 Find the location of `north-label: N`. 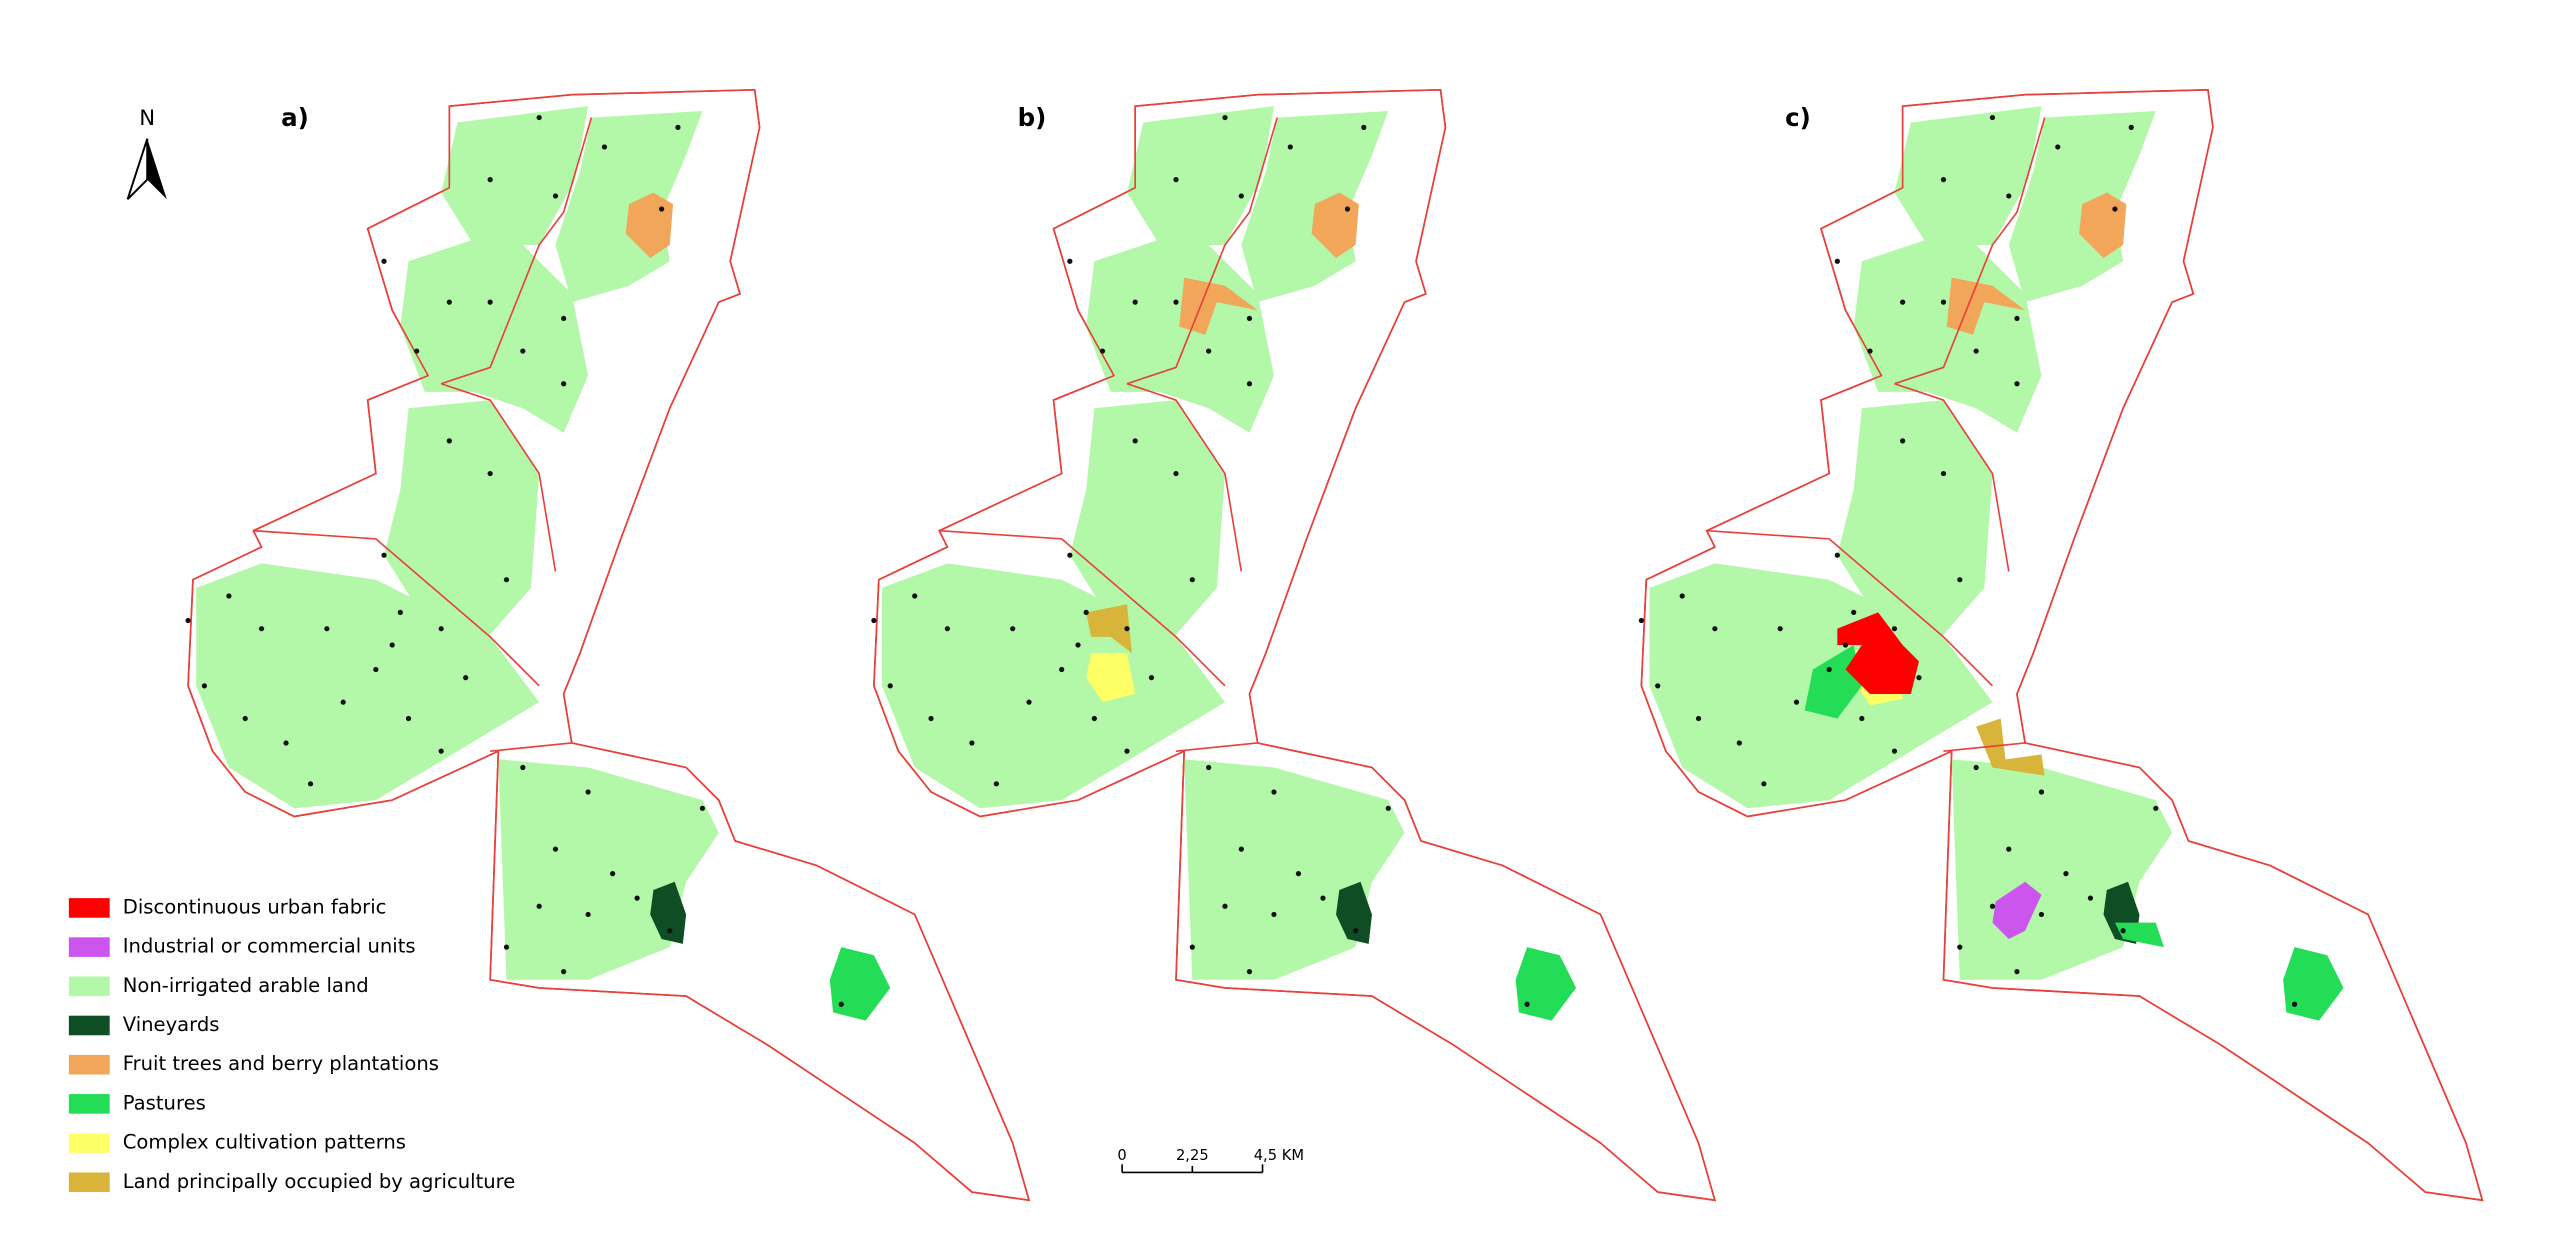

north-label: N is located at coordinates (147, 118).